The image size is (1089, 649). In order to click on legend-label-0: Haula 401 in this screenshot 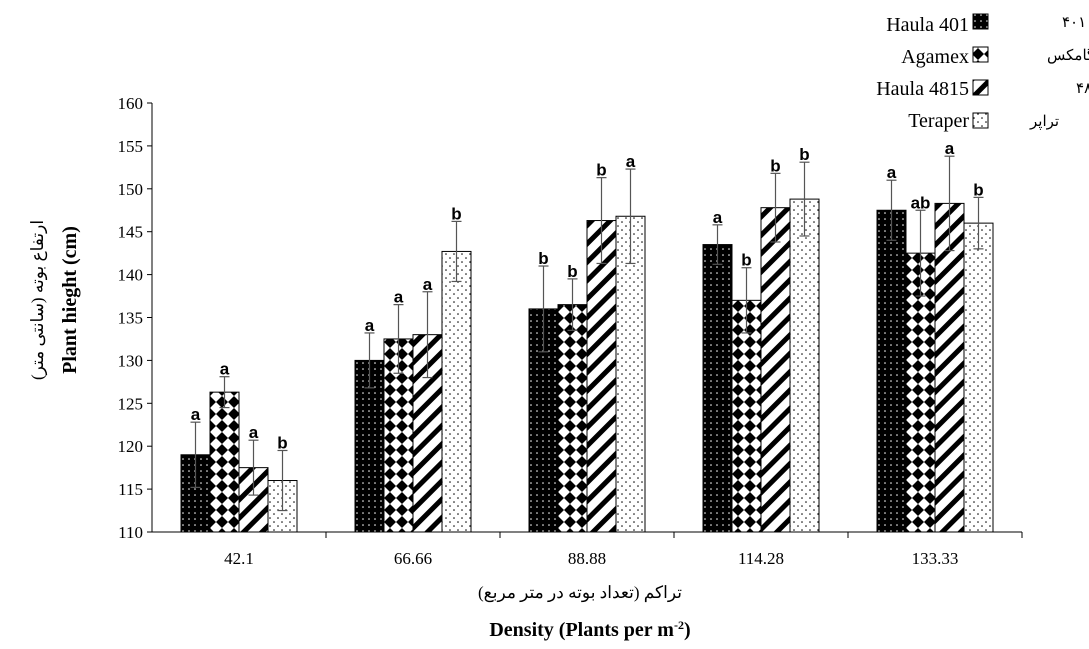, I will do `click(927, 25)`.